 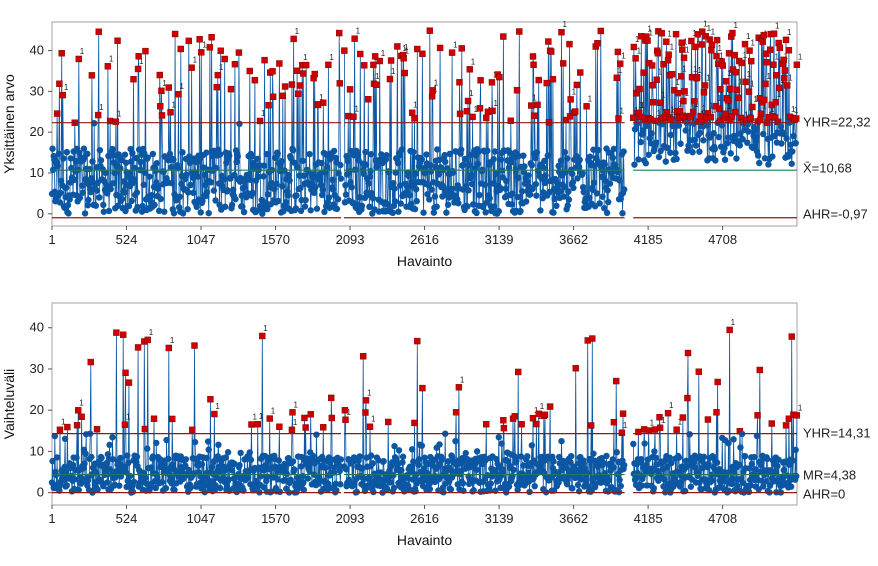 What do you see at coordinates (648, 518) in the screenshot?
I see `x-tick-label: 4185` at bounding box center [648, 518].